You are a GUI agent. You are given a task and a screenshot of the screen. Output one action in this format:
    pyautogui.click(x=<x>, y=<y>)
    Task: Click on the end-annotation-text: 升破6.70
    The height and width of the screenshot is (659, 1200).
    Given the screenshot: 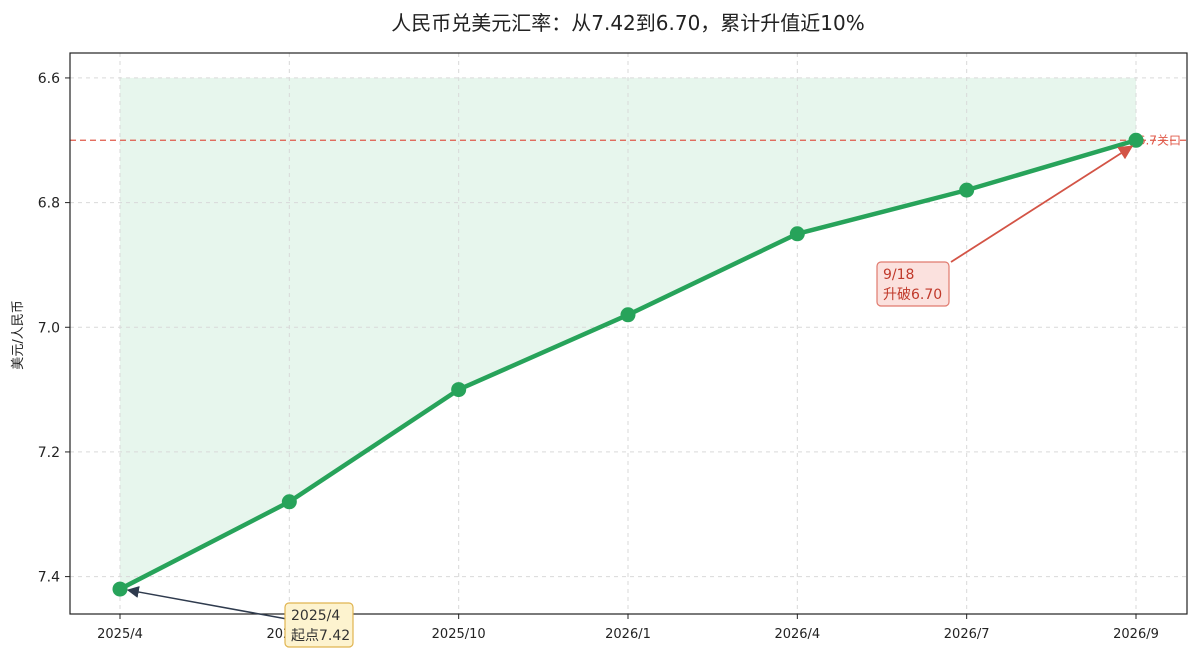 What is the action you would take?
    pyautogui.click(x=912, y=295)
    